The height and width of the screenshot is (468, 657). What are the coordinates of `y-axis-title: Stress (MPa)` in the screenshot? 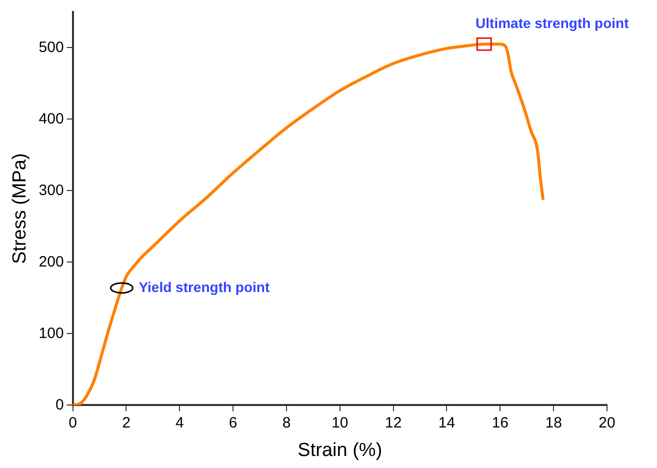 It's located at (20, 208).